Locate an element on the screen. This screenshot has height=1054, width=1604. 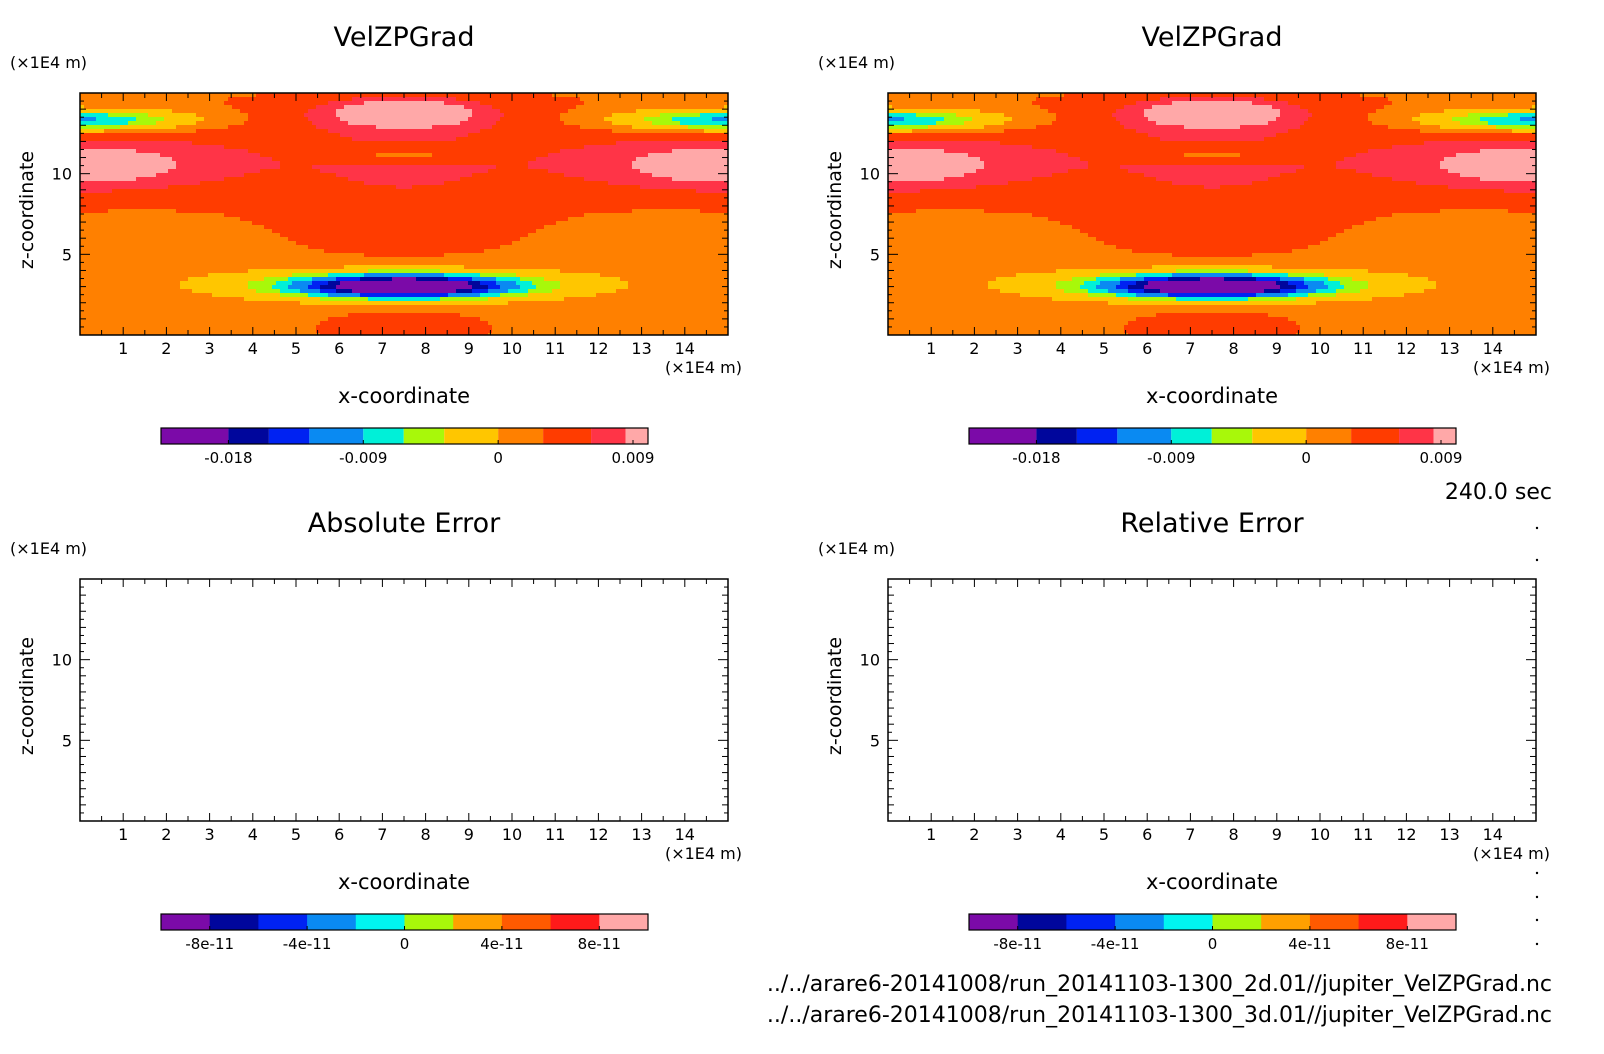
x-unit-label: (×1E4 m) is located at coordinates (703, 367).